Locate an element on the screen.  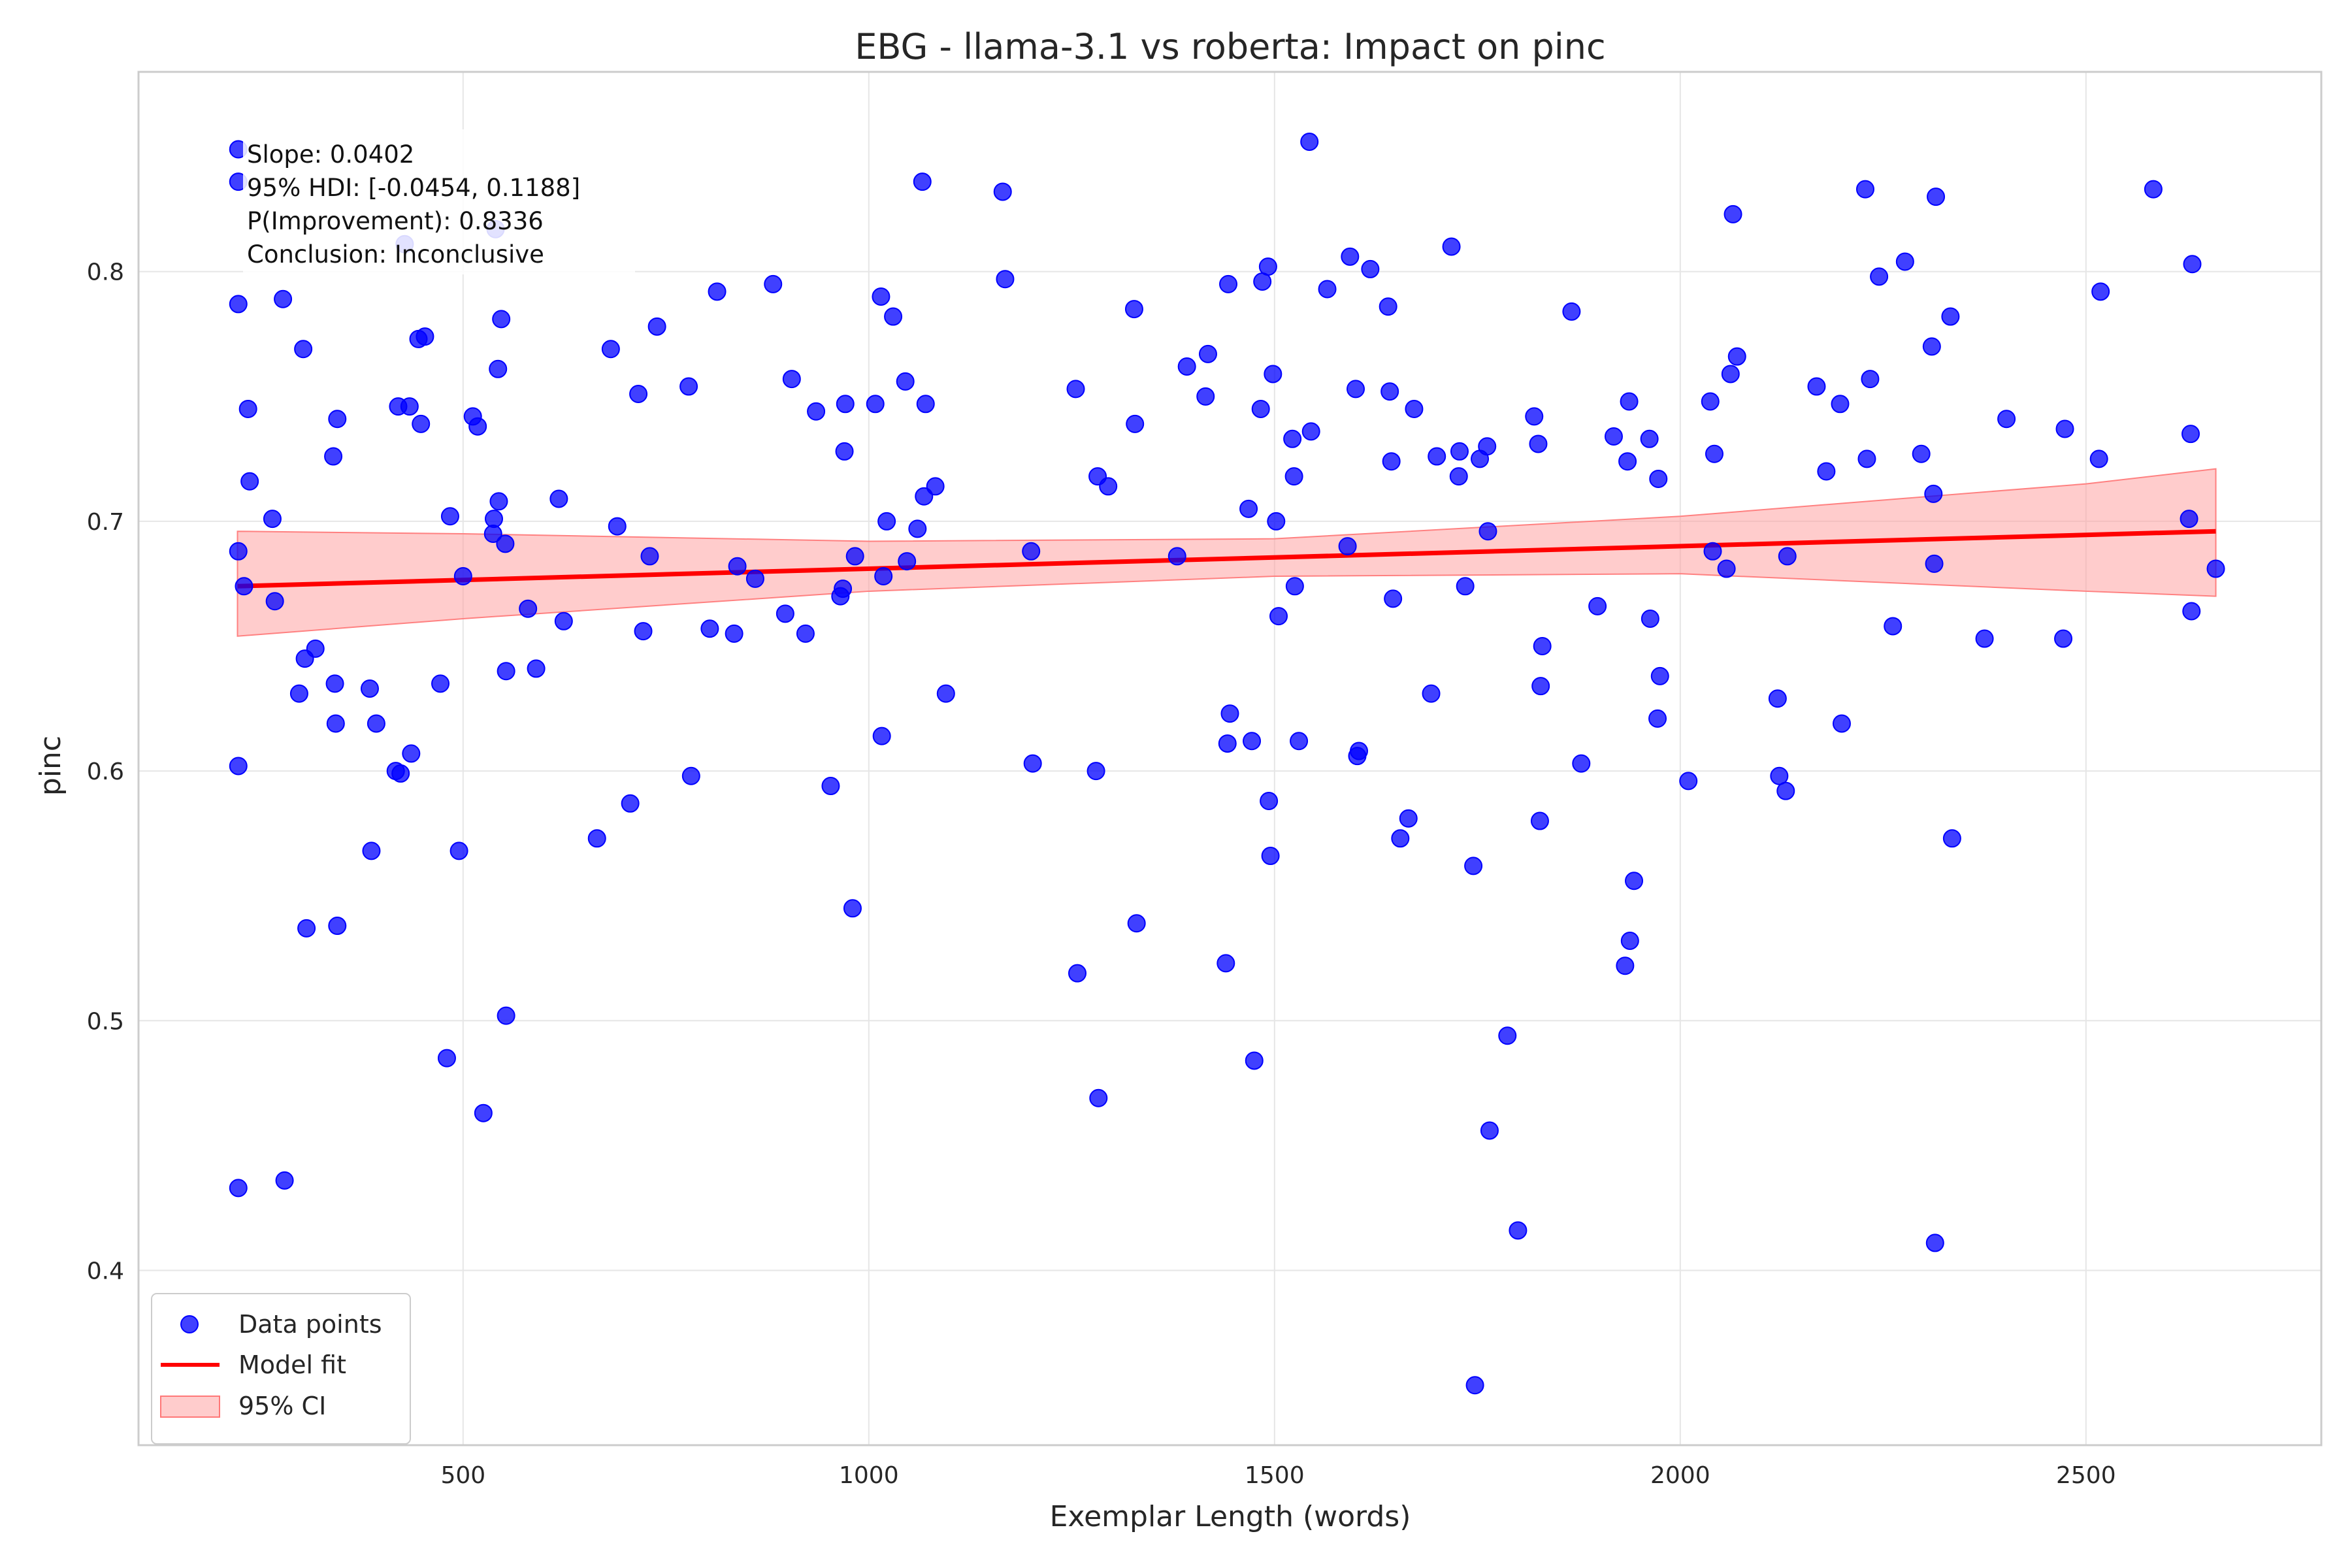
y-tick-label: 0.7 is located at coordinates (105, 522).